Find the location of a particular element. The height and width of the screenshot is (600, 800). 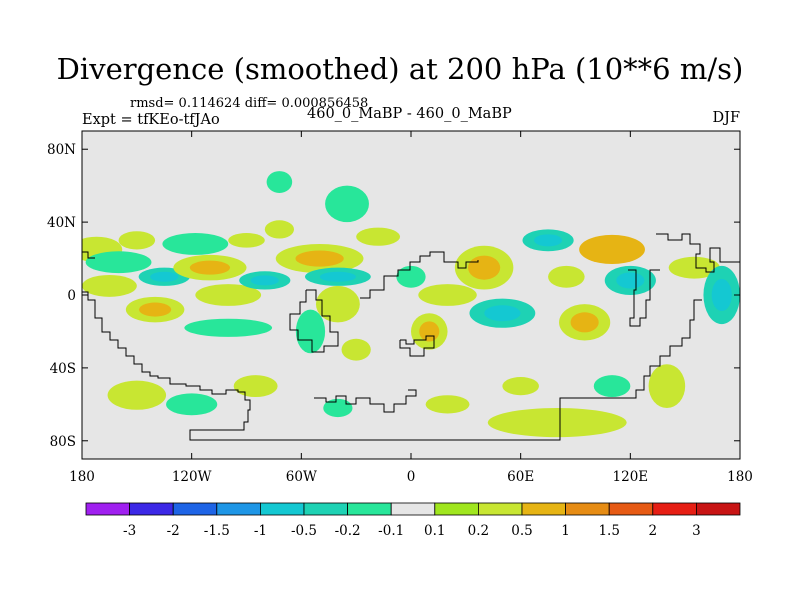

colorbar-label: 3 is located at coordinates (696, 531).